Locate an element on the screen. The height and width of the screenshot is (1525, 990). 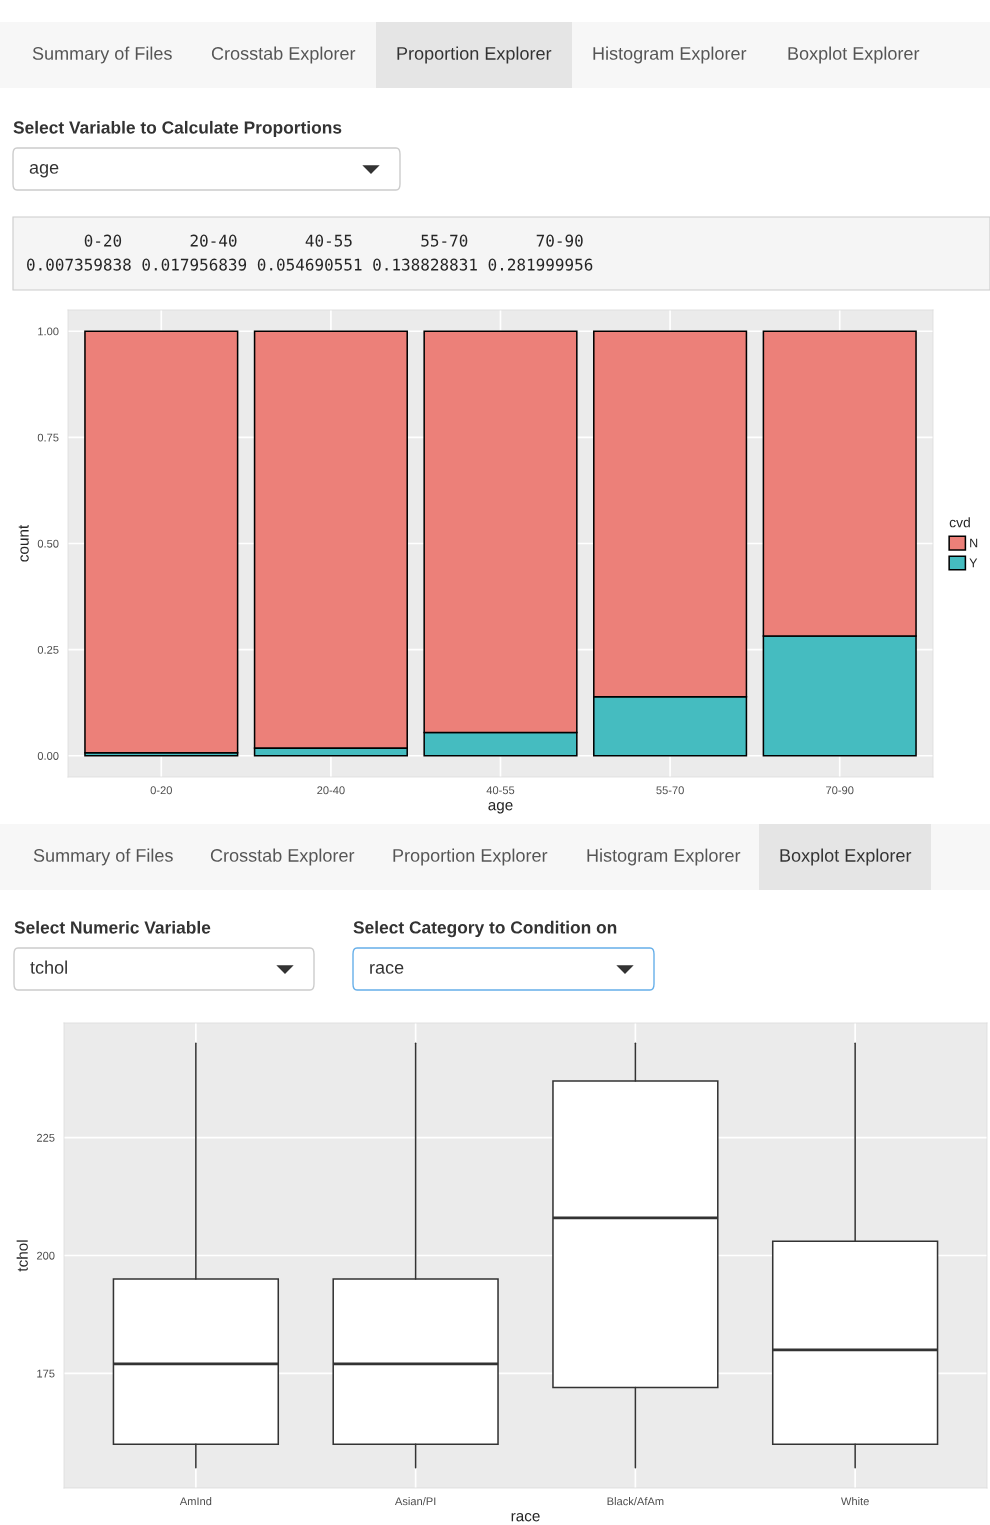
y-tick-label: 225 is located at coordinates (45, 1137).